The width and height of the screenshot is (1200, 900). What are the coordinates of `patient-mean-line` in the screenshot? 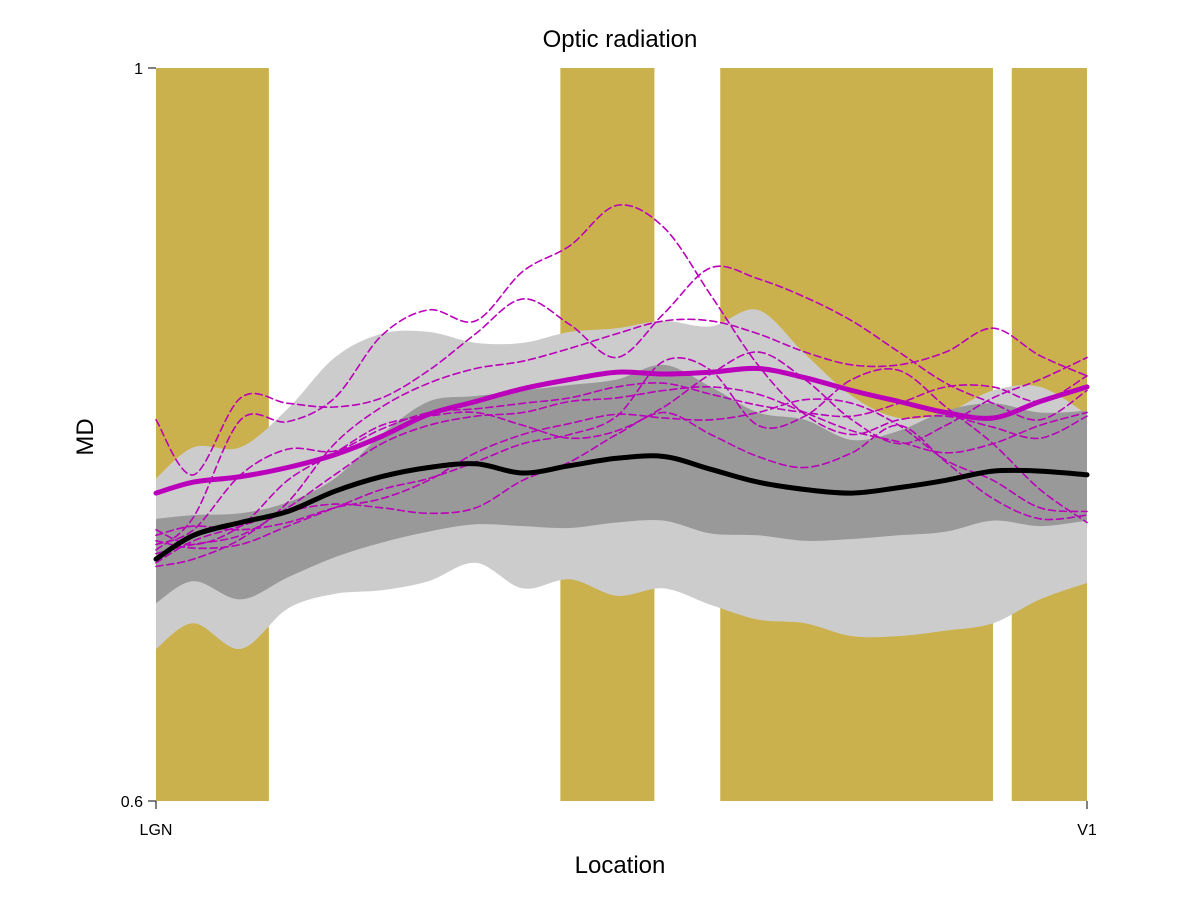 It's located at (621, 430).